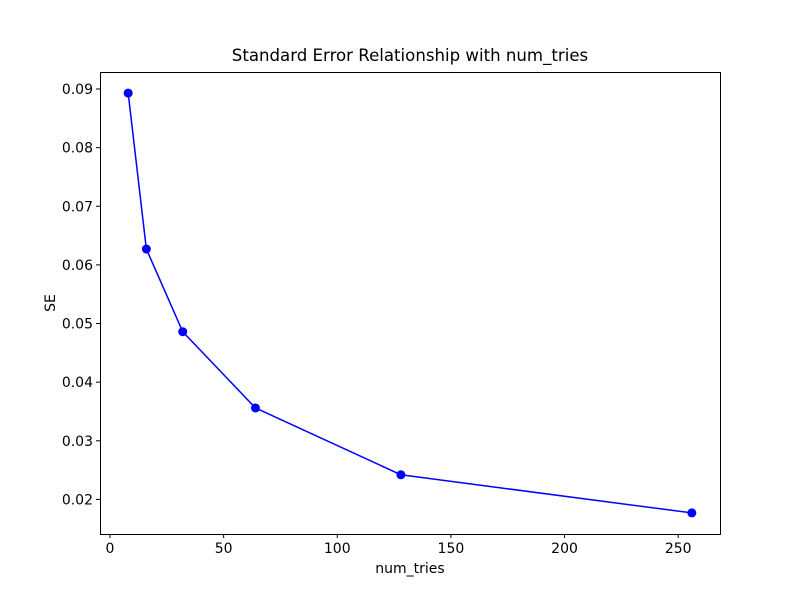  What do you see at coordinates (77, 90) in the screenshot?
I see `y-tick-label: 0.09` at bounding box center [77, 90].